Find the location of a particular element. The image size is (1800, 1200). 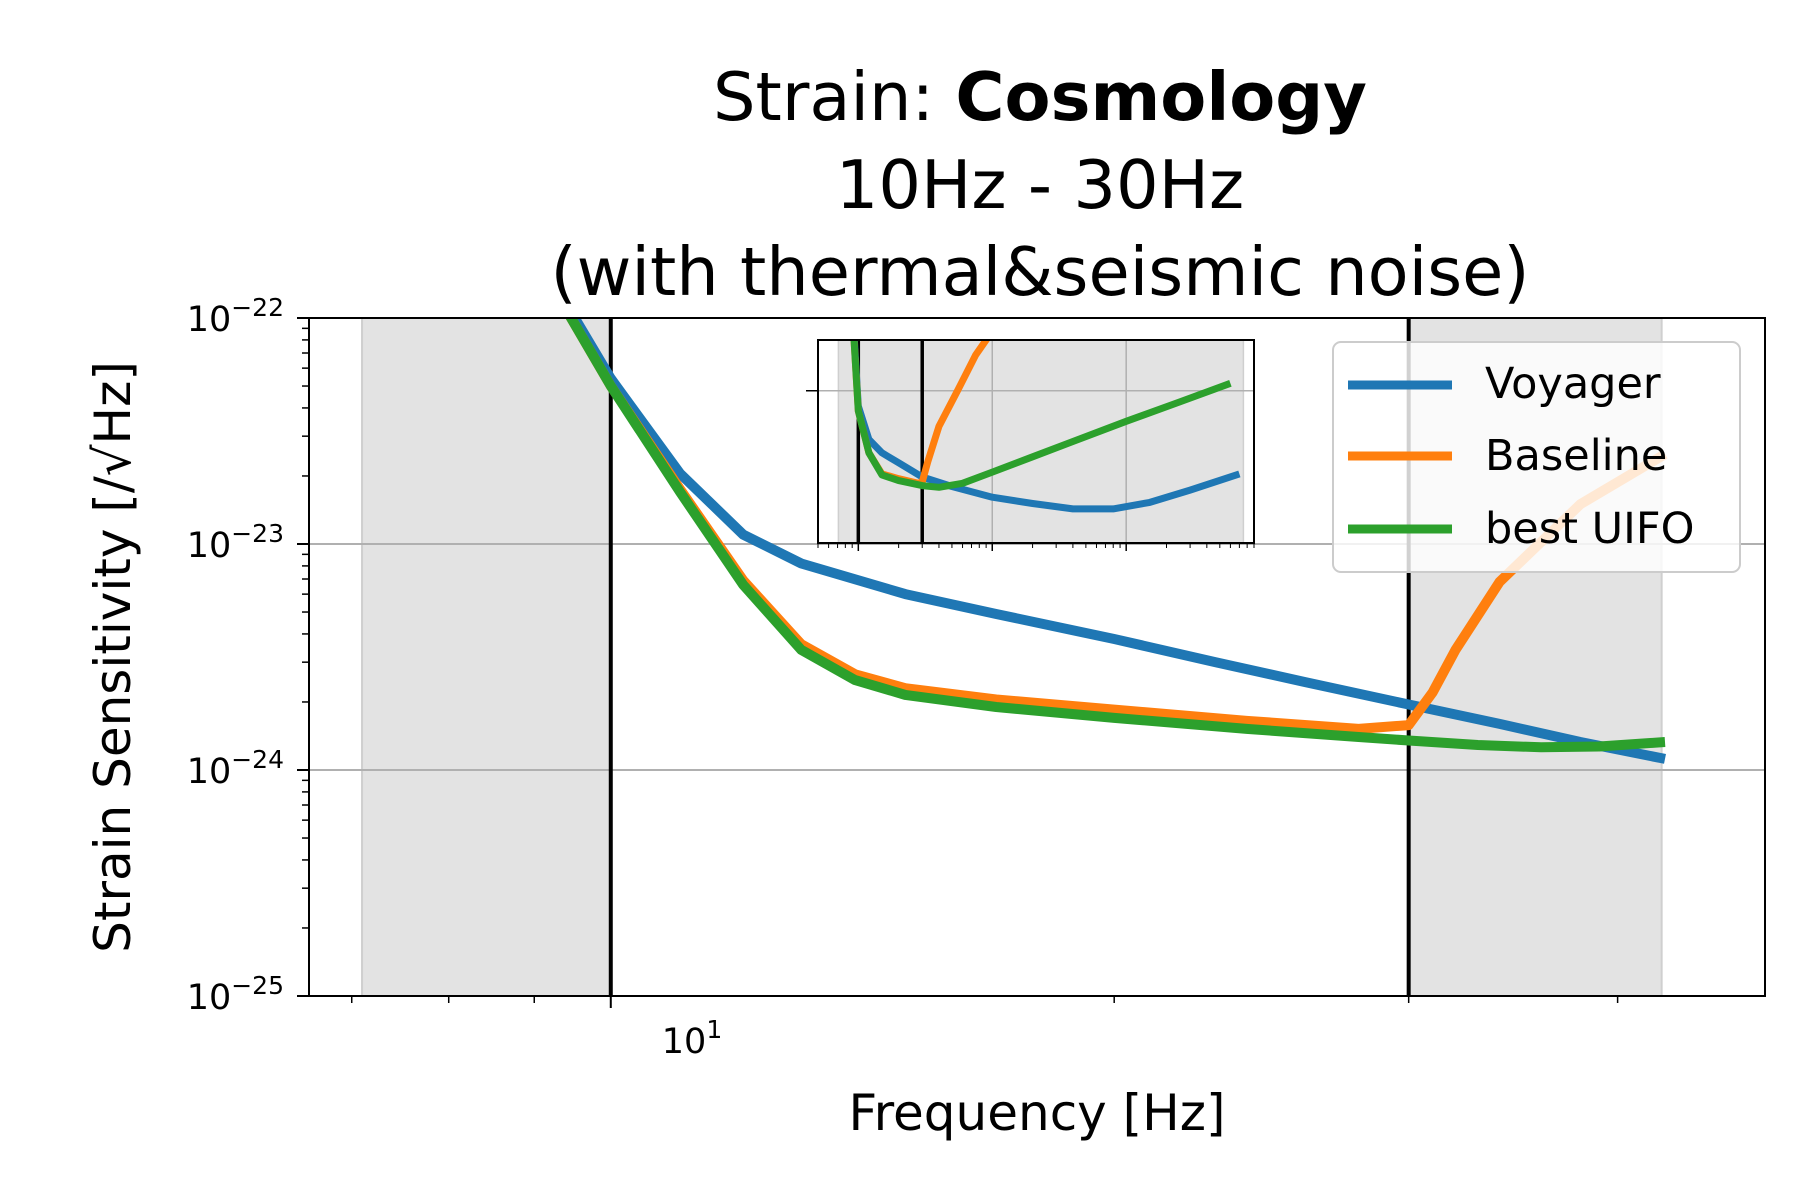

inset-series-line-voyager is located at coordinates (1045, 426).